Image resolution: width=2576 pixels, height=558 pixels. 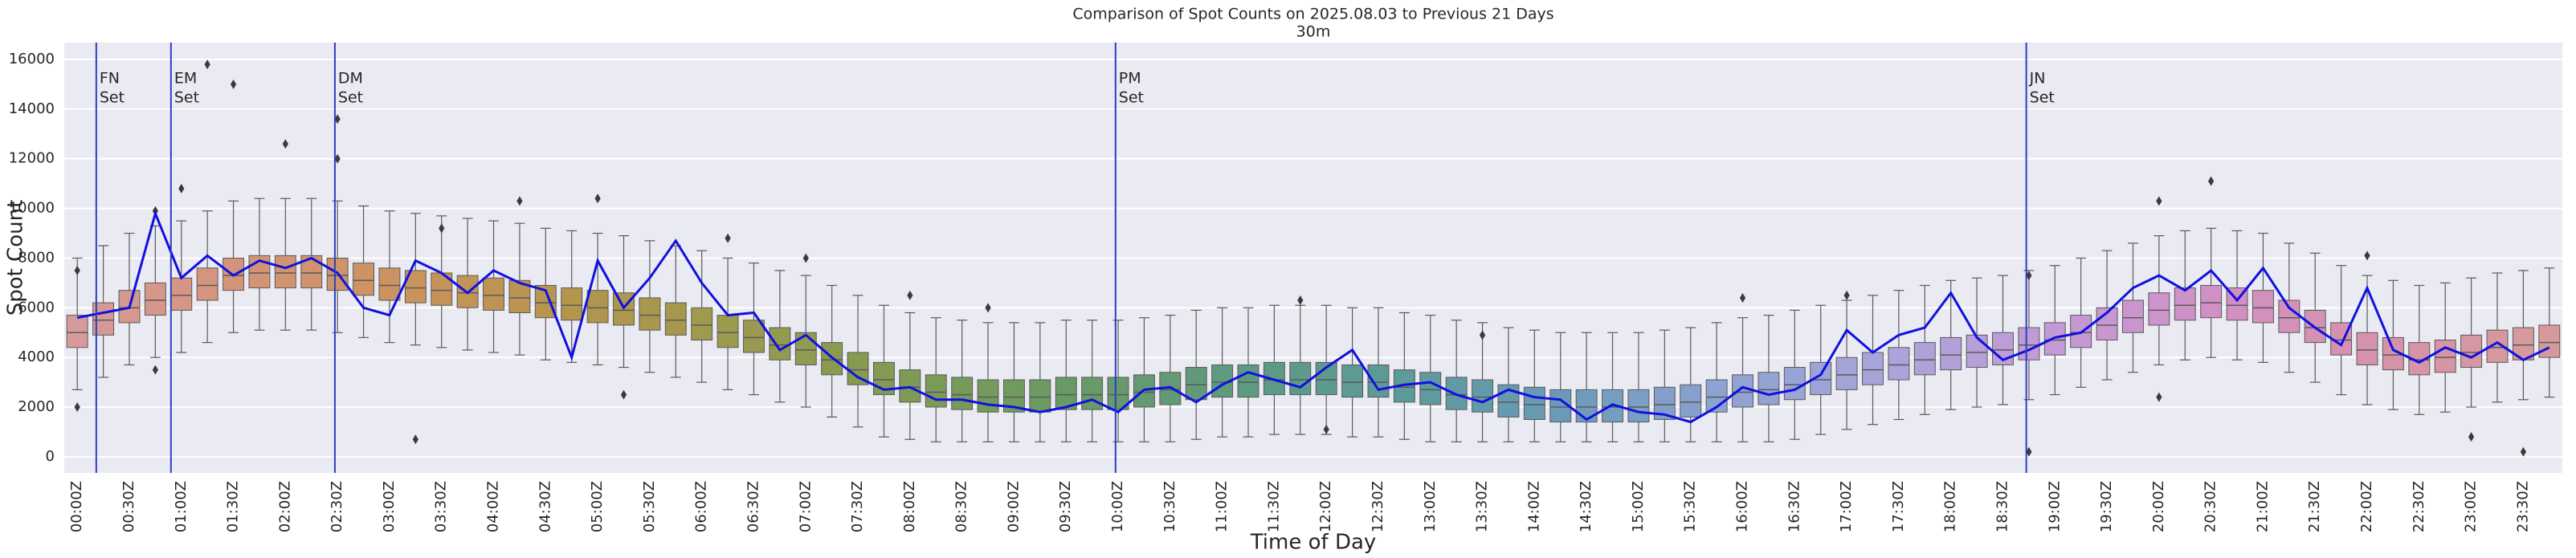 What do you see at coordinates (233, 506) in the screenshot?
I see `x-tick-label: 01:30Z` at bounding box center [233, 506].